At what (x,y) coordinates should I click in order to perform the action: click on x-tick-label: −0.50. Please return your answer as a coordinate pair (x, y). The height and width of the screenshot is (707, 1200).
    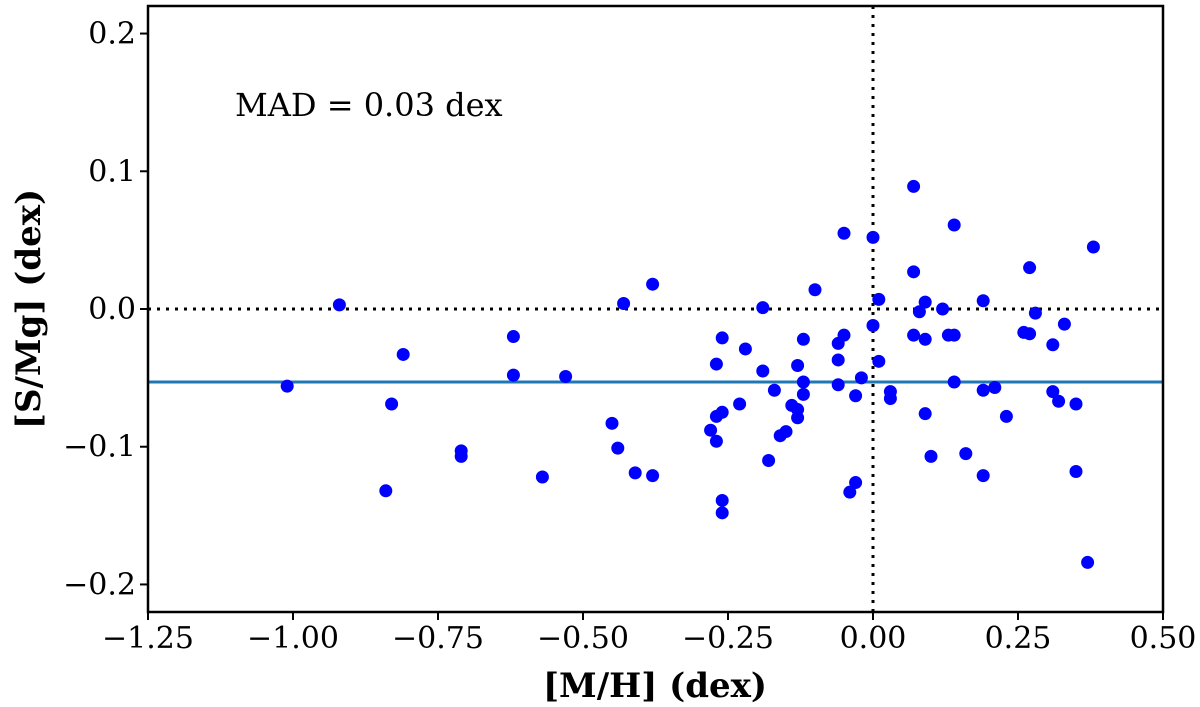
    Looking at the image, I should click on (583, 638).